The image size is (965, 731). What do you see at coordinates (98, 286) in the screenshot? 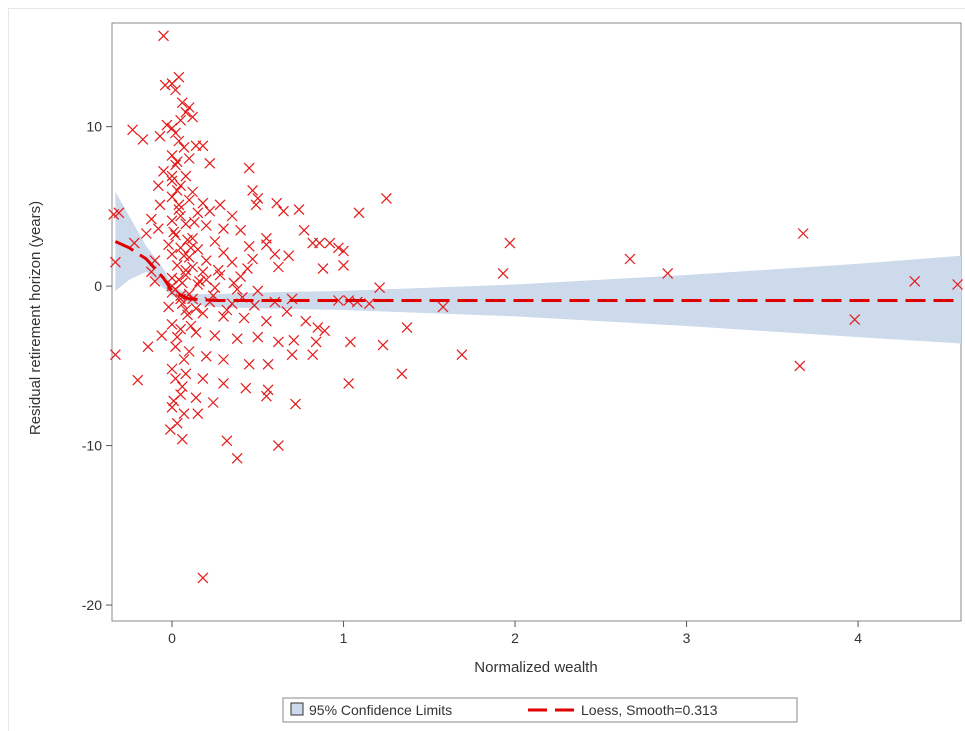
I see `y-tick-label: 0` at bounding box center [98, 286].